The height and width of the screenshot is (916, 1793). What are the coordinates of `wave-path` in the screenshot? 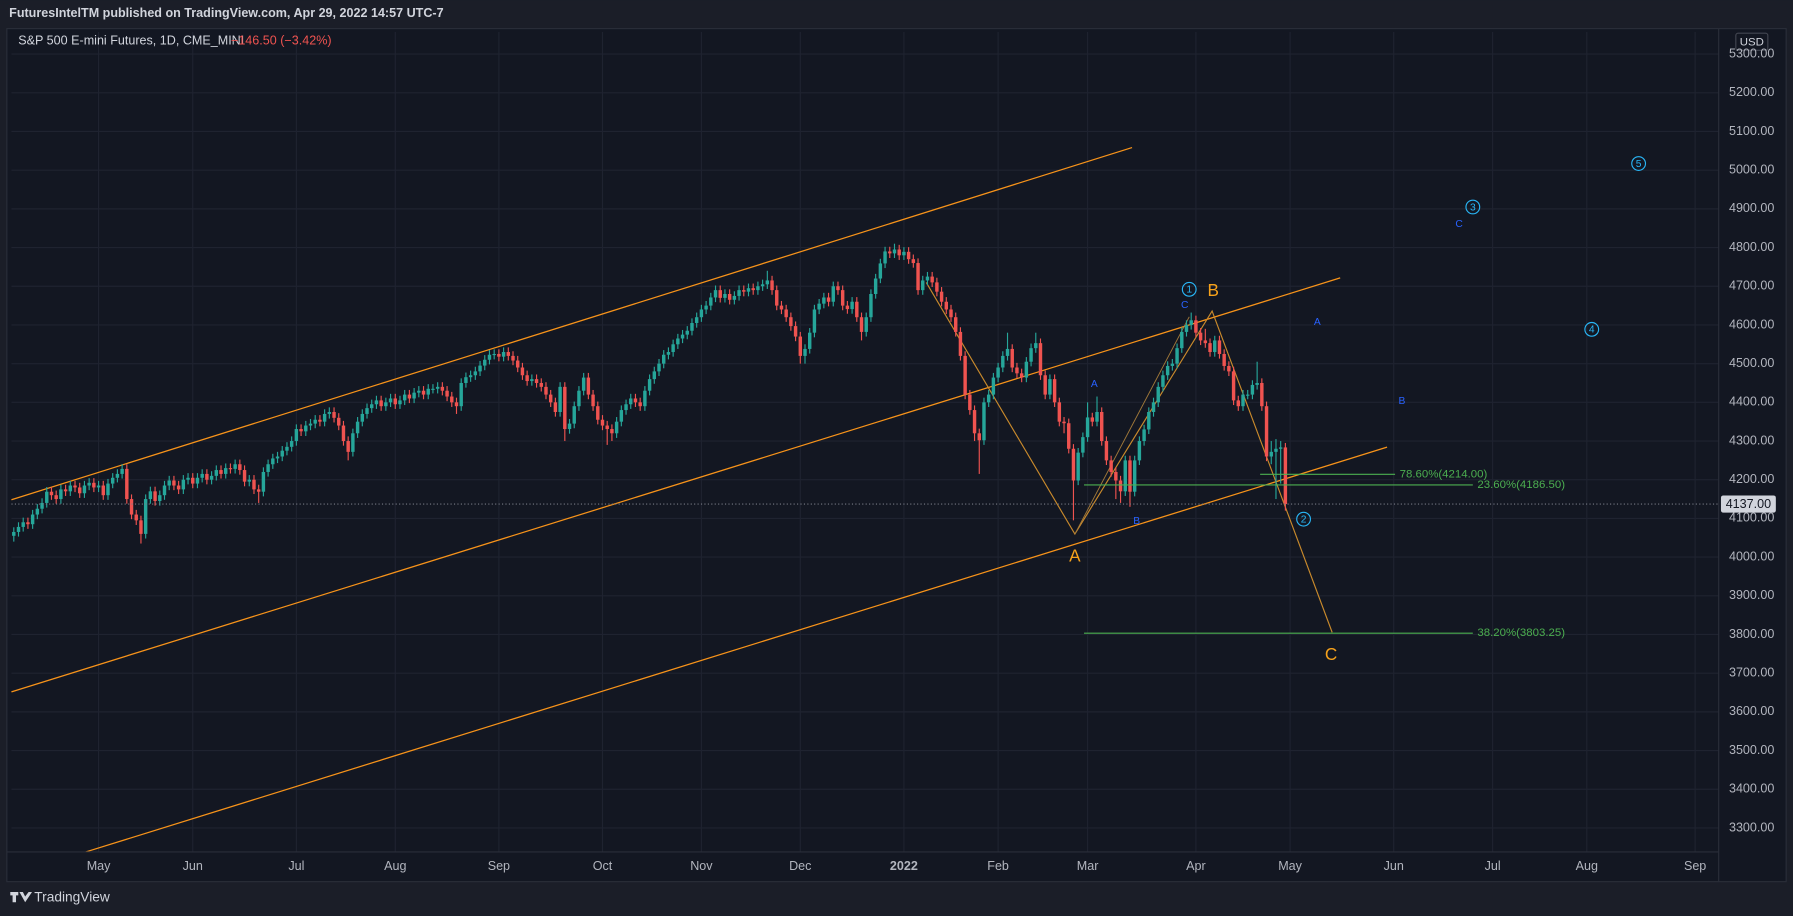 It's located at (1129, 457).